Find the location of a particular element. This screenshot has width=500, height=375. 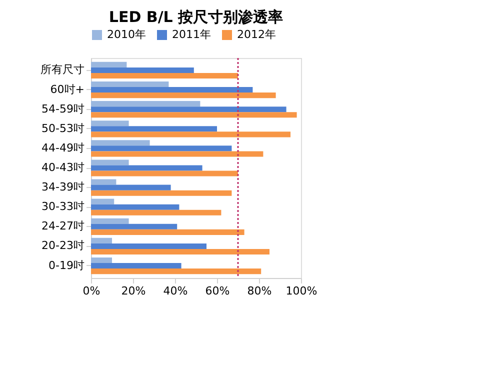

chart-title: LED B/L 按尺寸别渗透率 is located at coordinates (196, 17).